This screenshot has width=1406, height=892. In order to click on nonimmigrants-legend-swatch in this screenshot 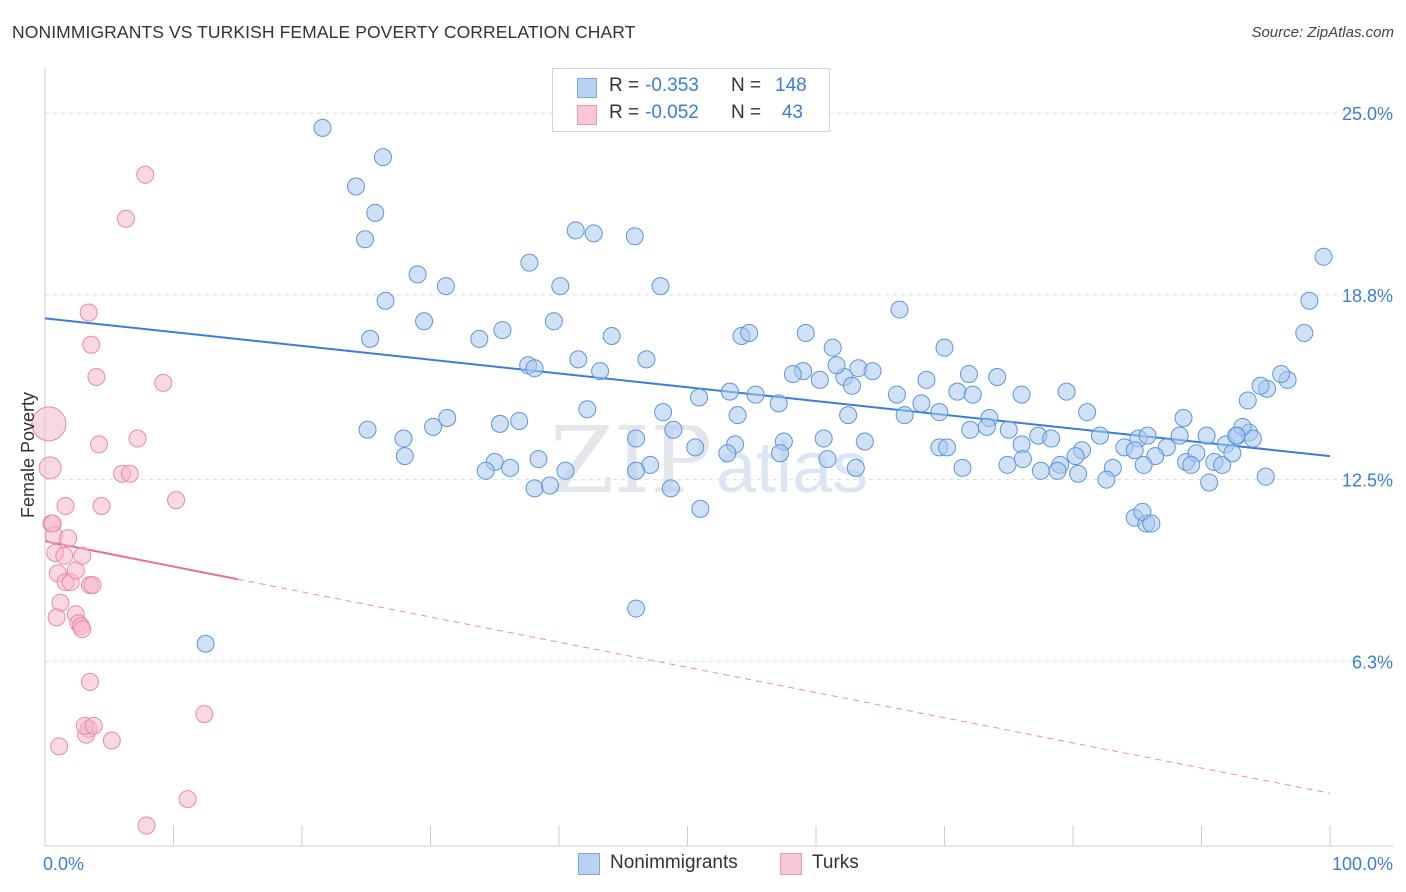, I will do `click(589, 864)`.